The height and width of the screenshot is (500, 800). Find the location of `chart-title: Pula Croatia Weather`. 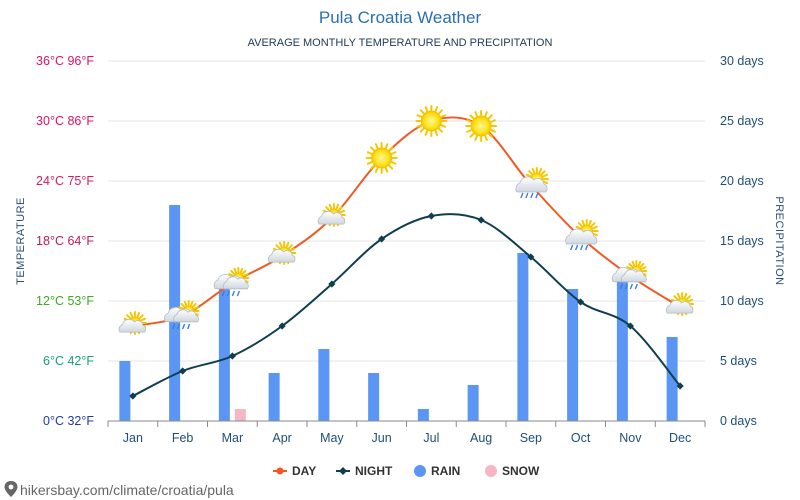

chart-title: Pula Croatia Weather is located at coordinates (400, 17).